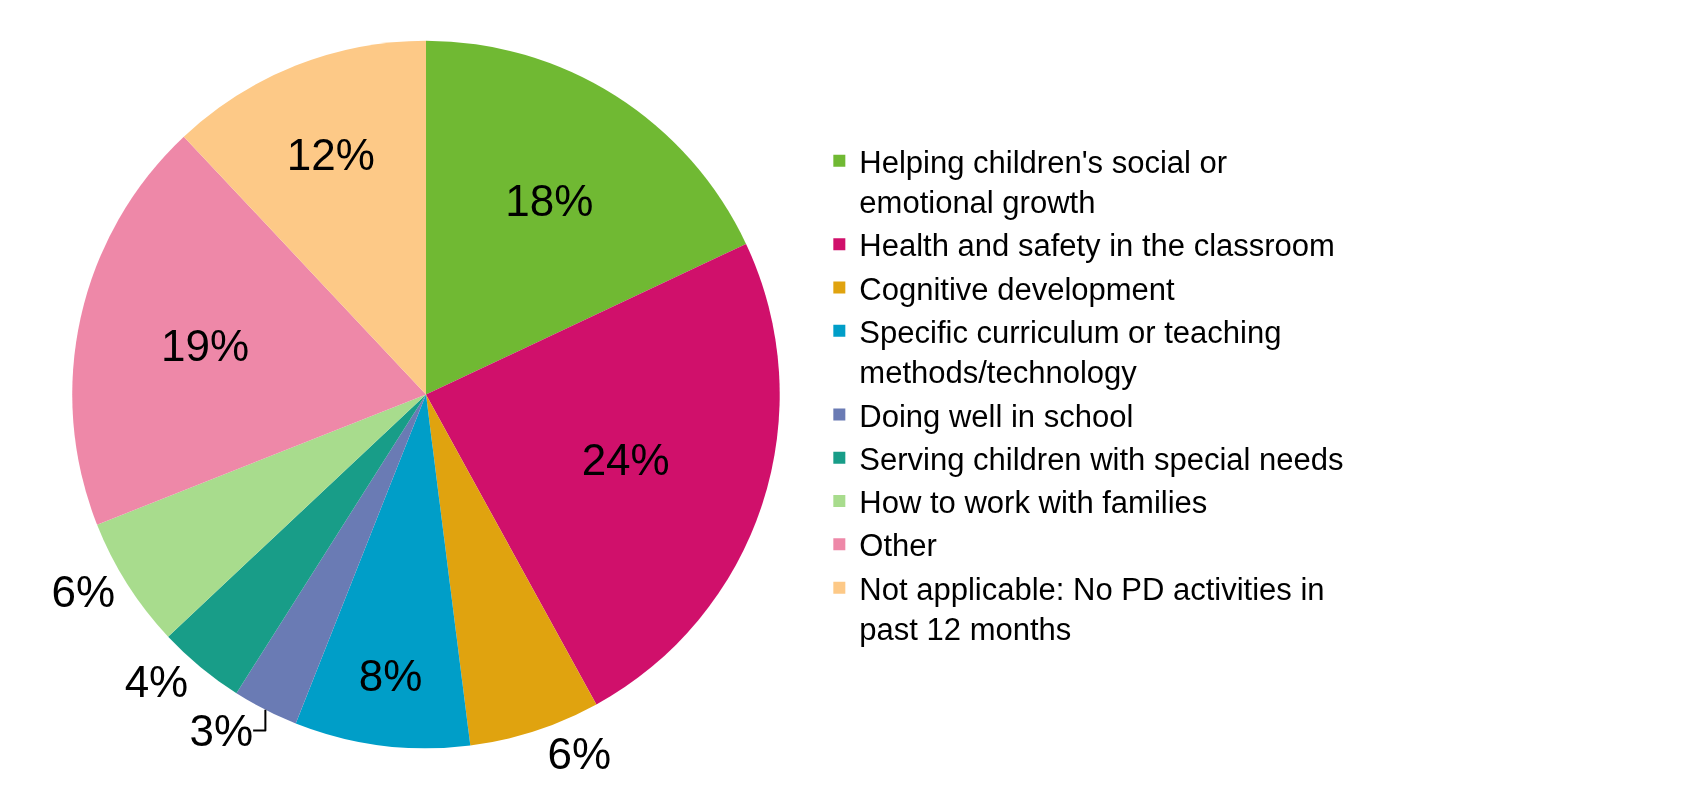  What do you see at coordinates (1017, 289) in the screenshot?
I see `legend-label: Cognitive development` at bounding box center [1017, 289].